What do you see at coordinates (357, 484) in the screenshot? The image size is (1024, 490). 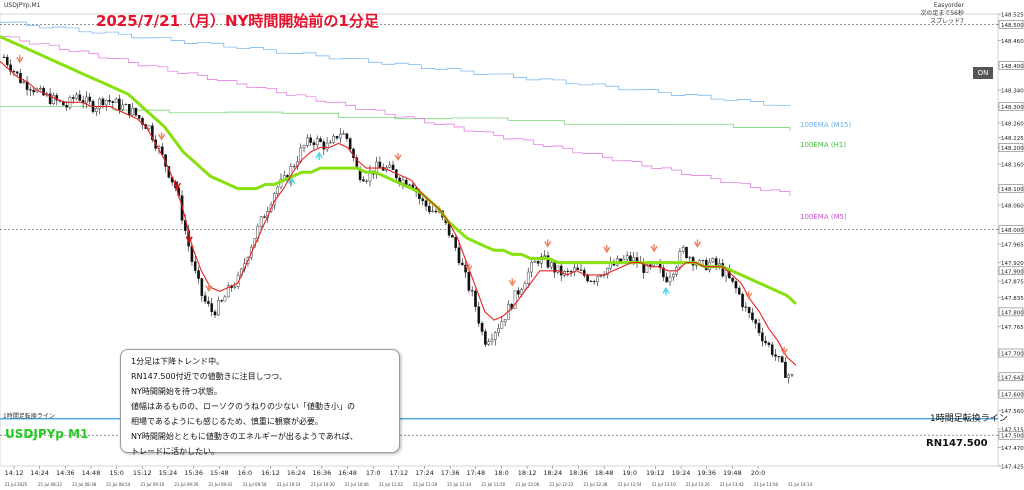 I see `x-date-label: 21 Jul 10:46` at bounding box center [357, 484].